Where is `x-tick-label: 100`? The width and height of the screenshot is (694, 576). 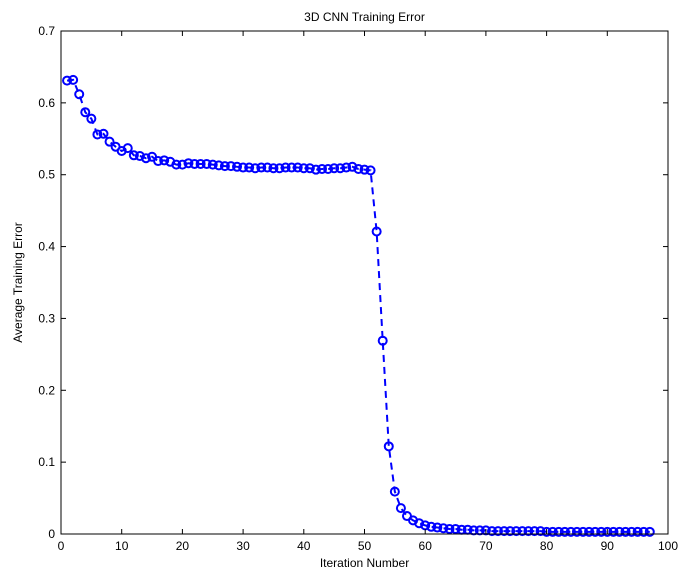 x-tick-label: 100 is located at coordinates (668, 546).